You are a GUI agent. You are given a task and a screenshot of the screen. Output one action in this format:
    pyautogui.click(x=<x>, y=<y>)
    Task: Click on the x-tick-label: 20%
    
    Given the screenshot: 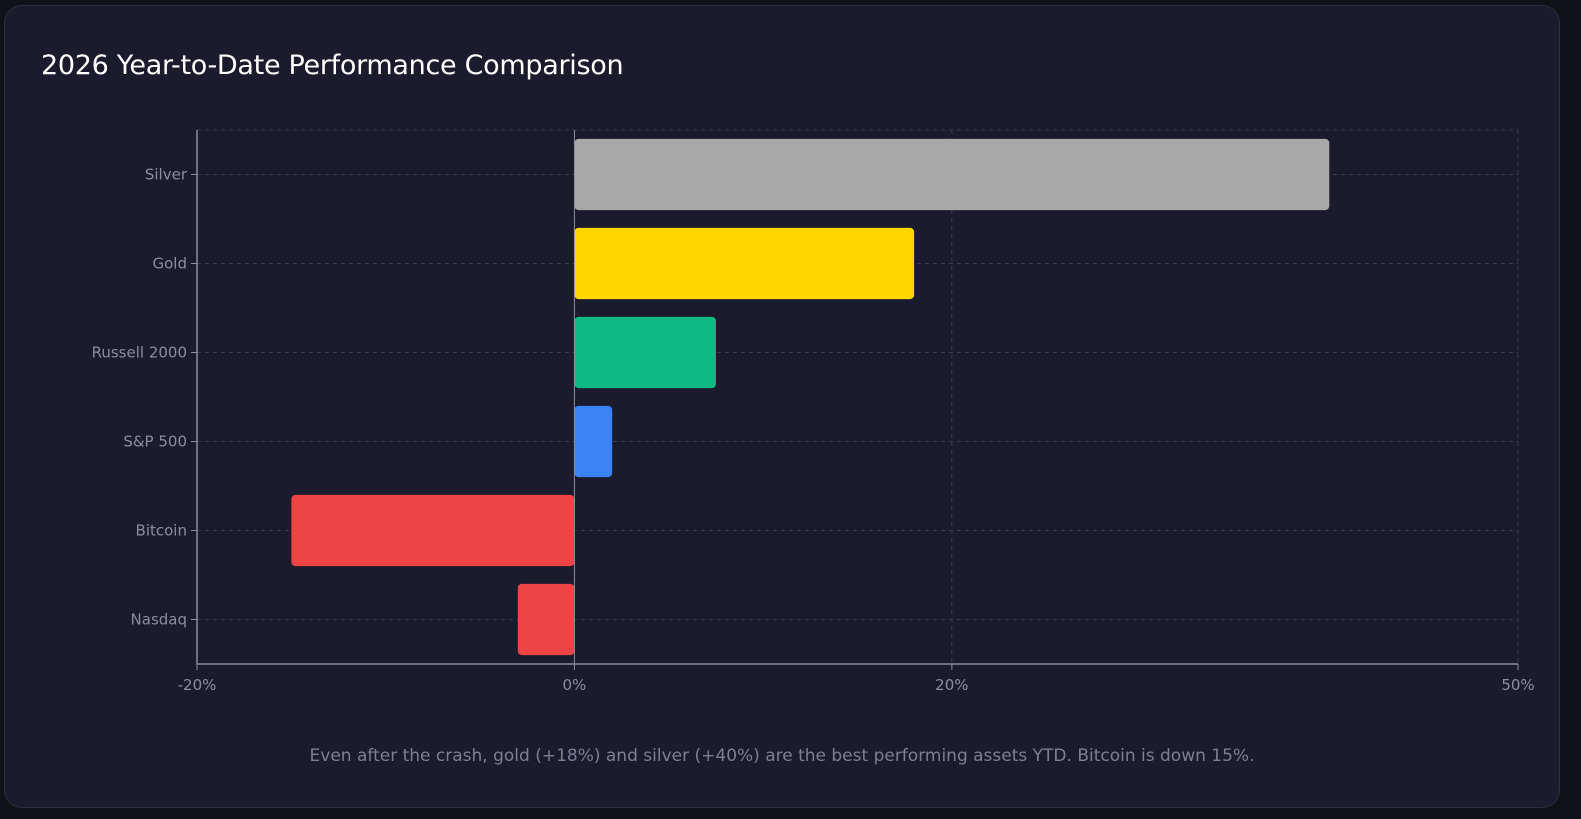 What is the action you would take?
    pyautogui.click(x=951, y=685)
    